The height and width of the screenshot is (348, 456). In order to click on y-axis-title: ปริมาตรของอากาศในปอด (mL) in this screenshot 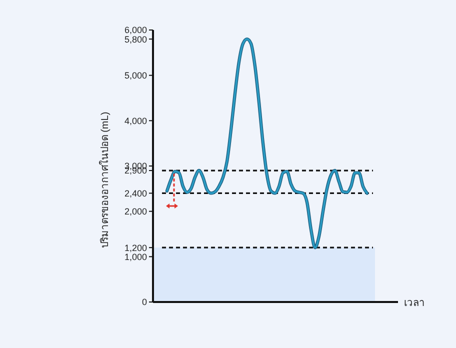, I will do `click(105, 180)`.